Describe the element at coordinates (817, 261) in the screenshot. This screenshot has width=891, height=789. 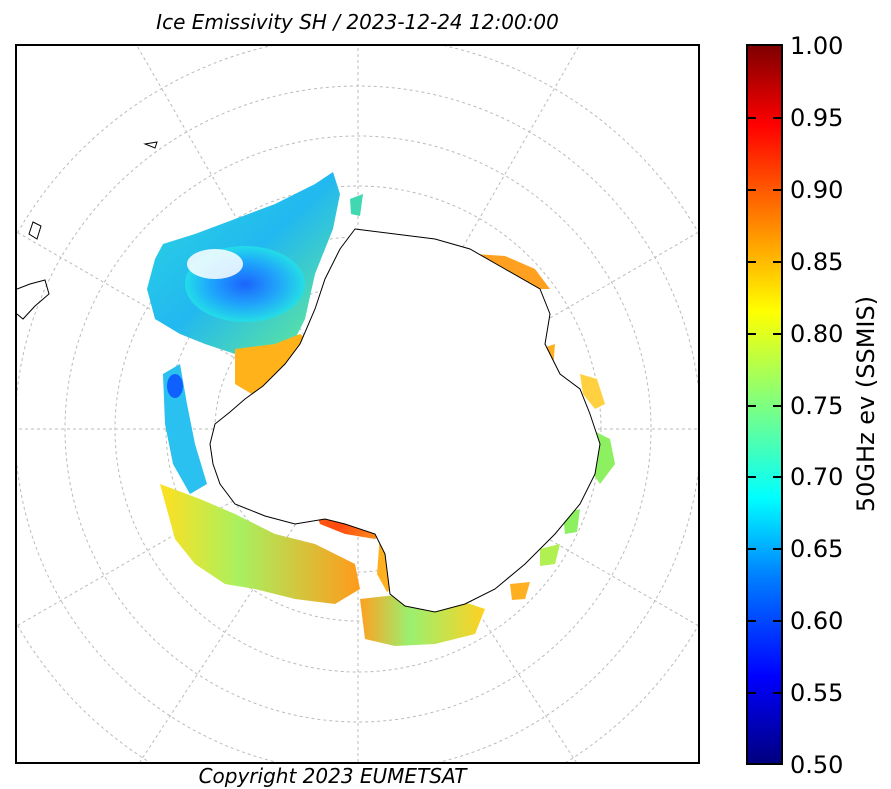
I see `colorbar-tick-label: 0.85` at that location.